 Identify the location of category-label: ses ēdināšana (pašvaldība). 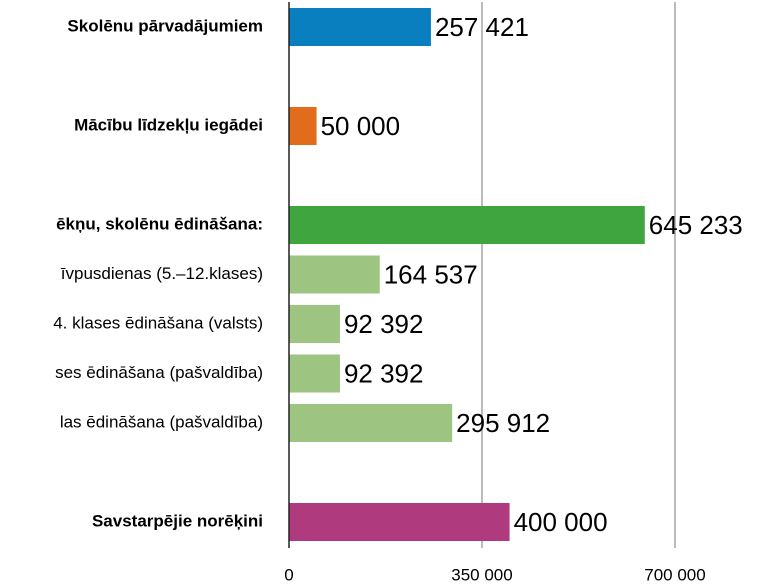
(159, 372).